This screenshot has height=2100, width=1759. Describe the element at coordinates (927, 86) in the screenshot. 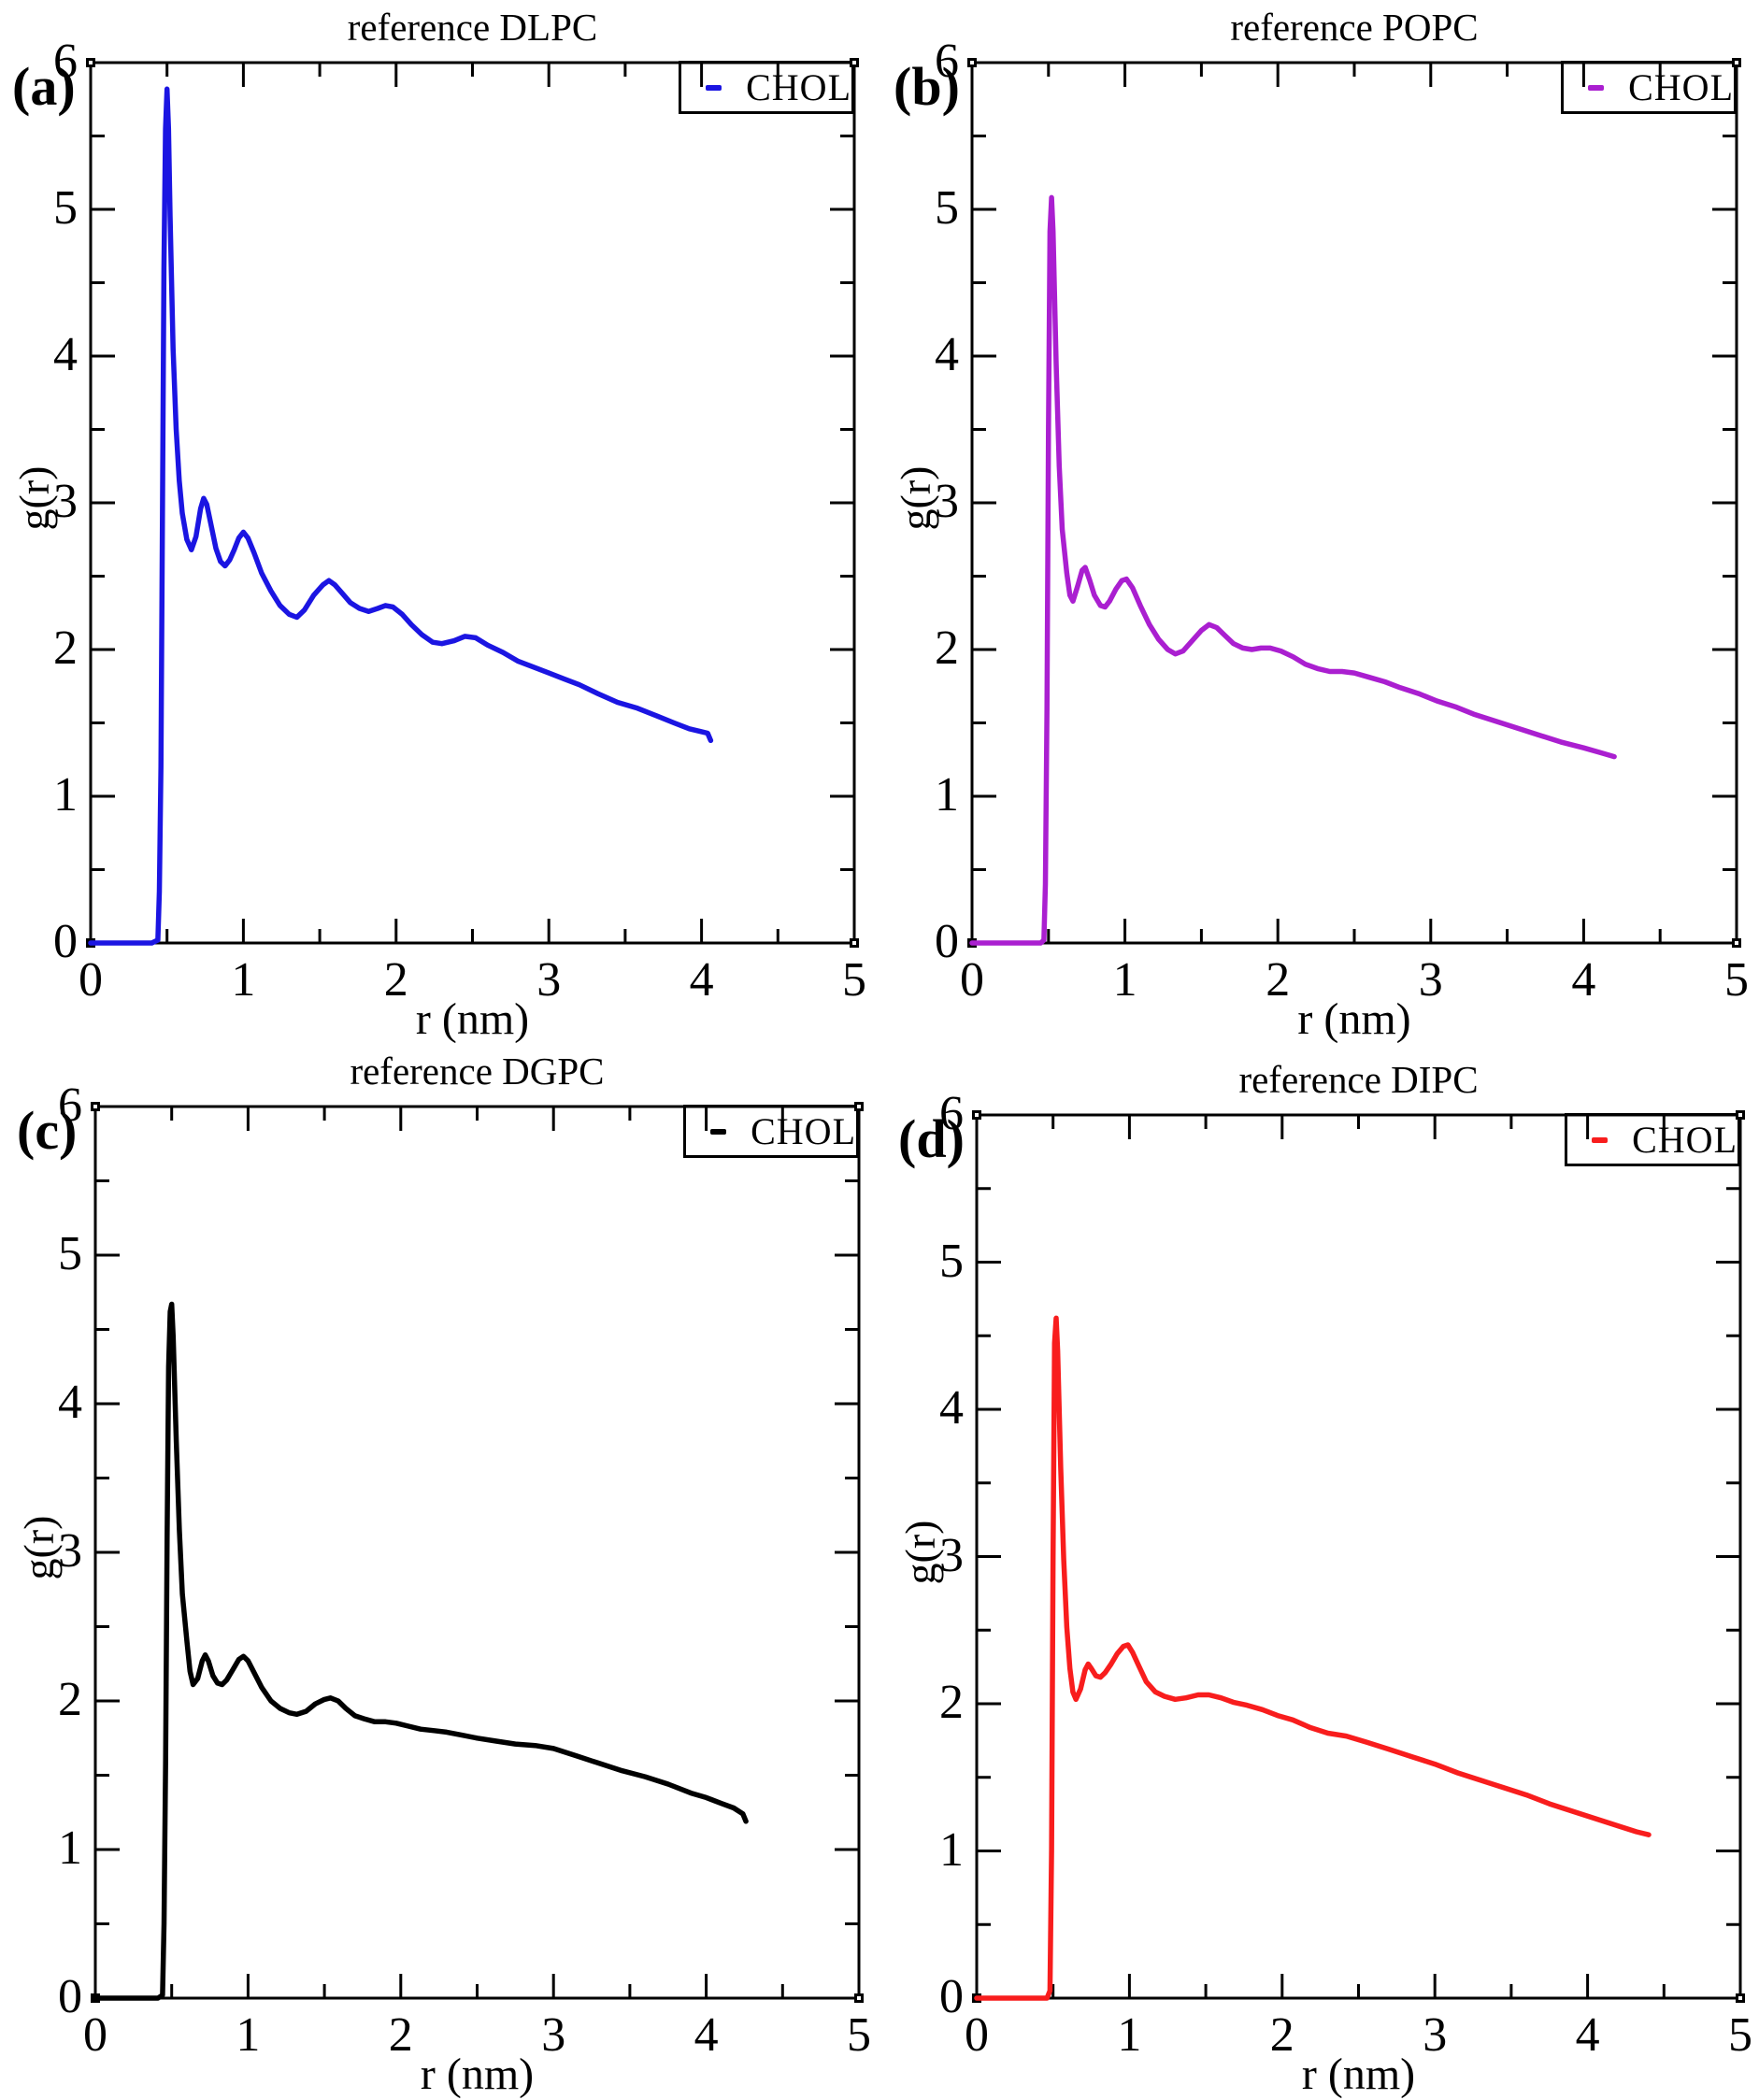

I see `panel-letter: (b)` at that location.